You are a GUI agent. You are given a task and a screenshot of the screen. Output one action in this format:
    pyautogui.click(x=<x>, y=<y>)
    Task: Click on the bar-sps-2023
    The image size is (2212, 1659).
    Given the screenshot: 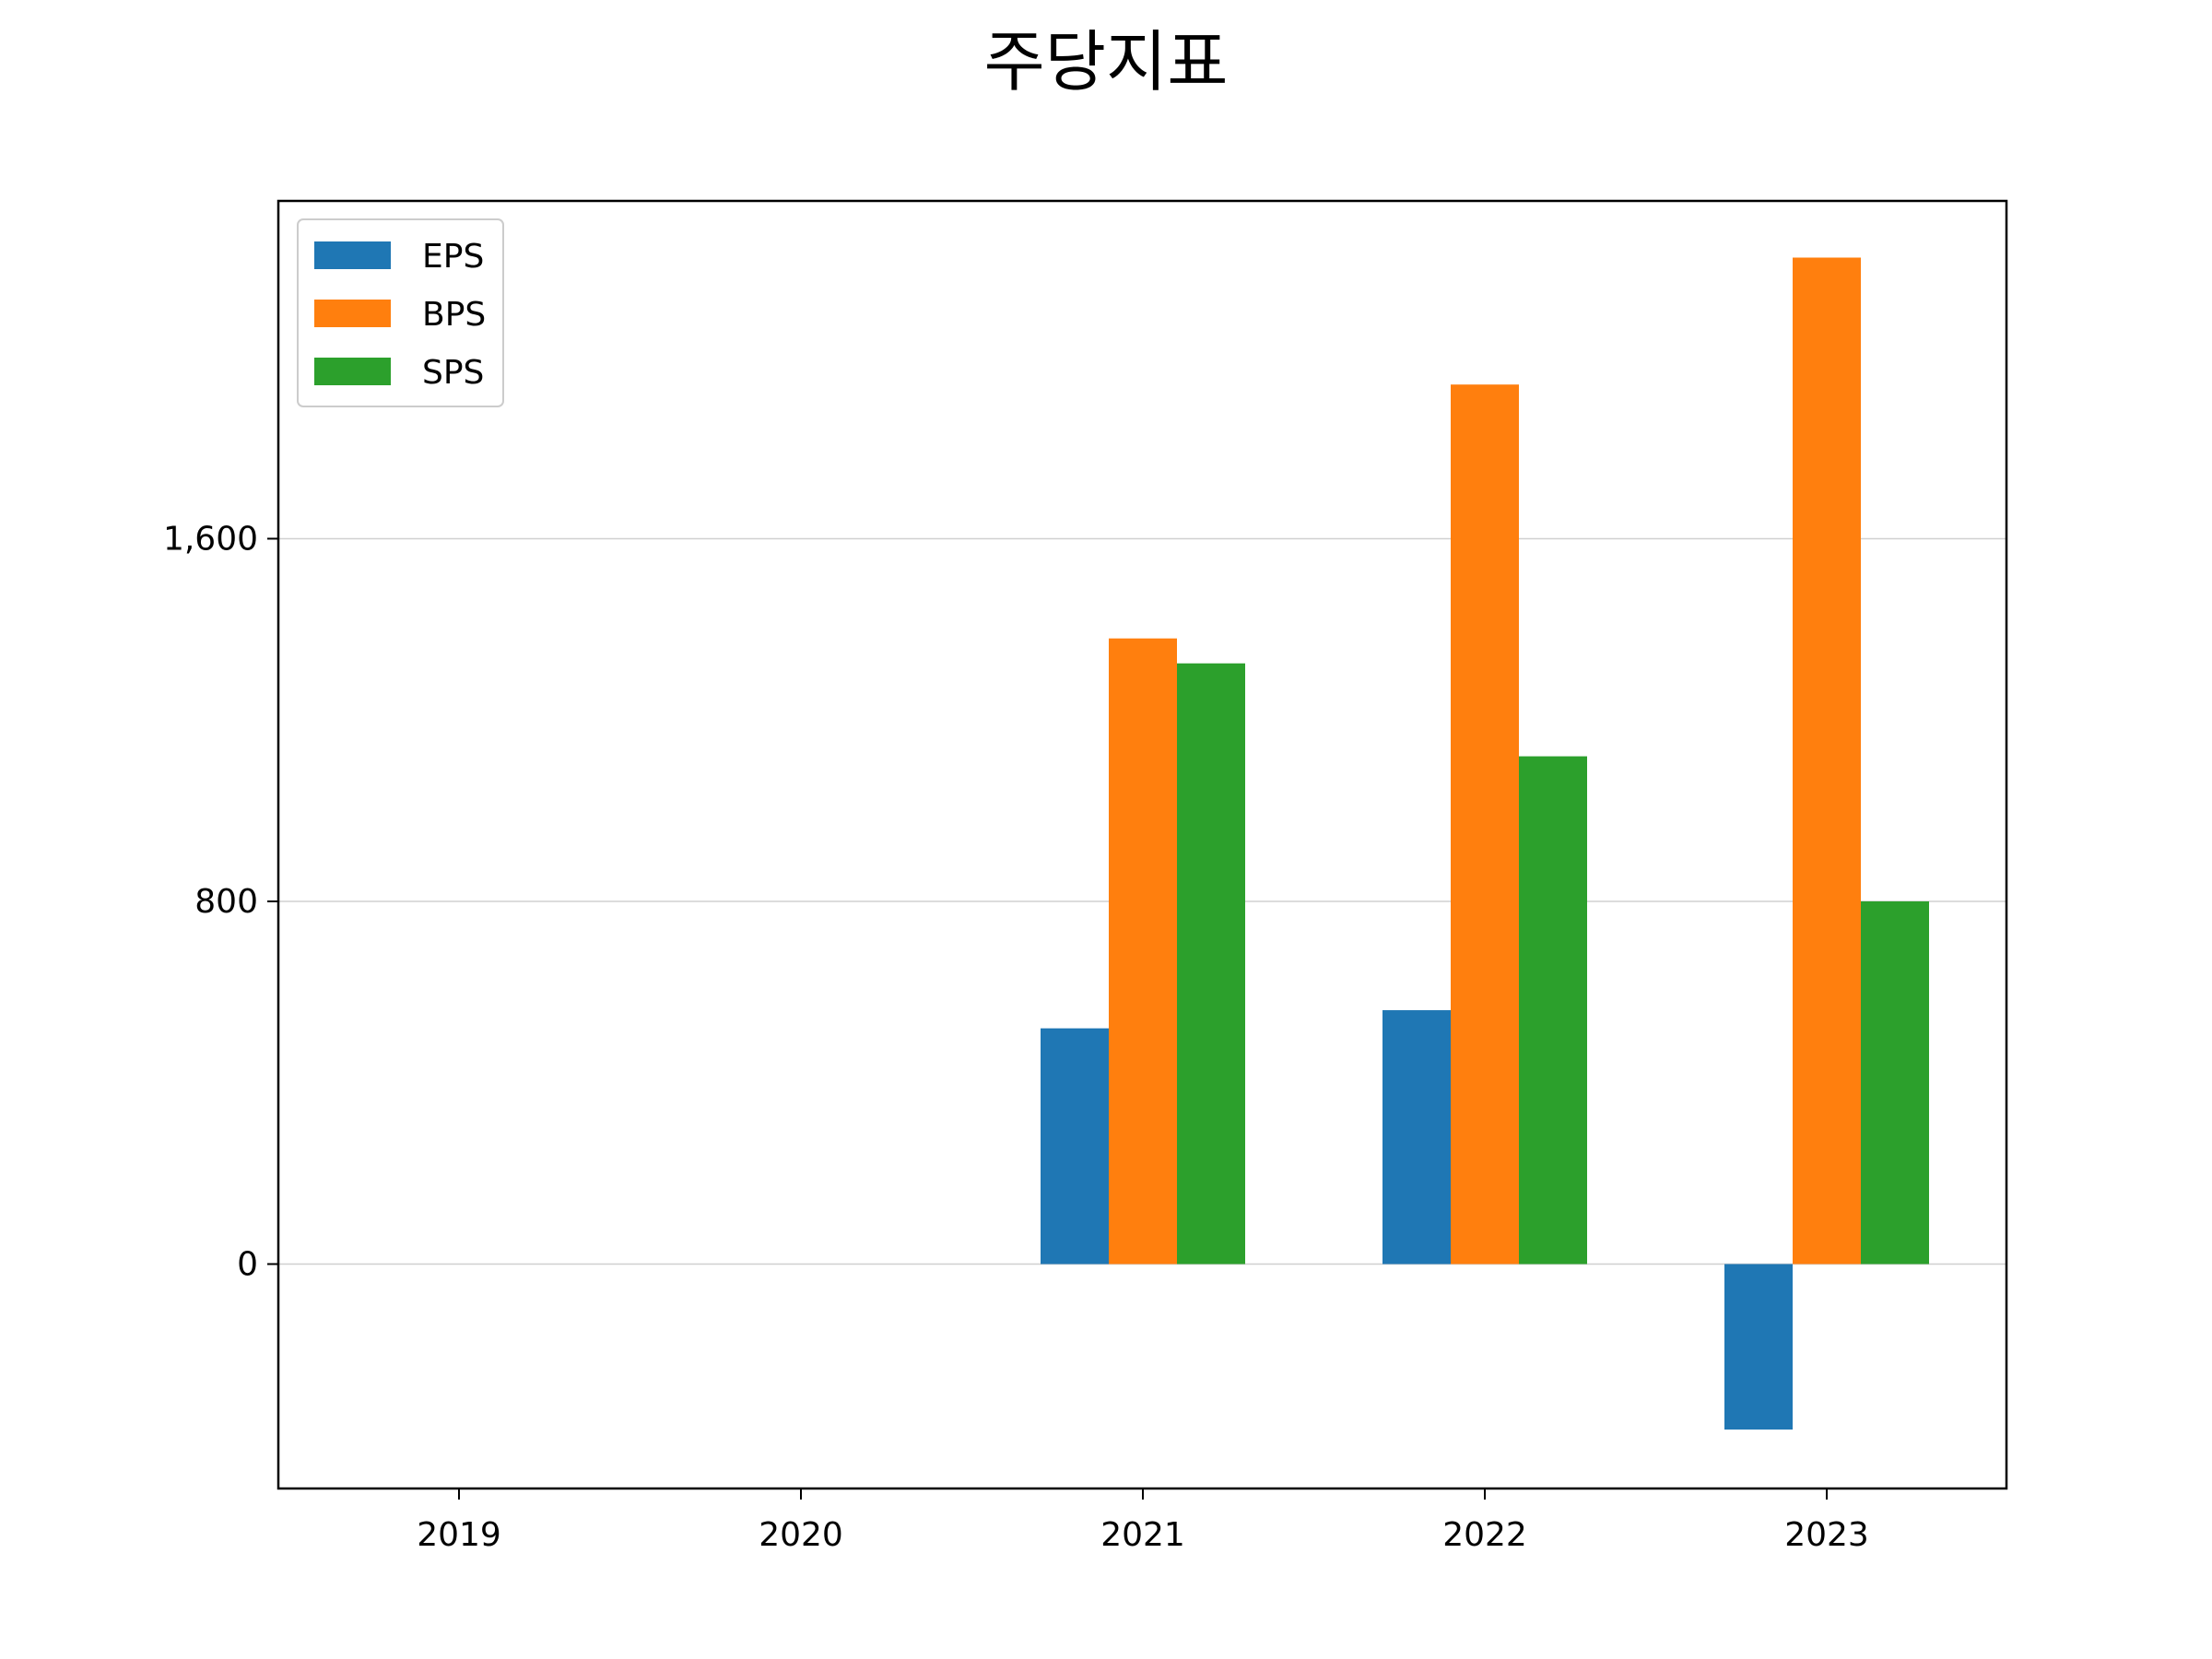 What is the action you would take?
    pyautogui.click(x=1895, y=1082)
    